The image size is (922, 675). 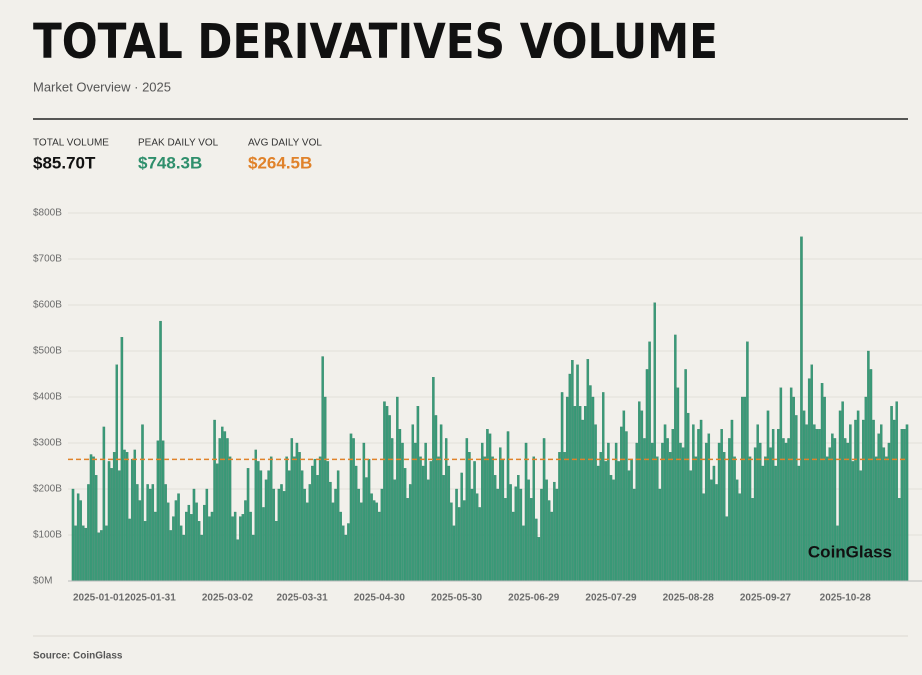 I want to click on y-tick-label: $200B, so click(x=47, y=489).